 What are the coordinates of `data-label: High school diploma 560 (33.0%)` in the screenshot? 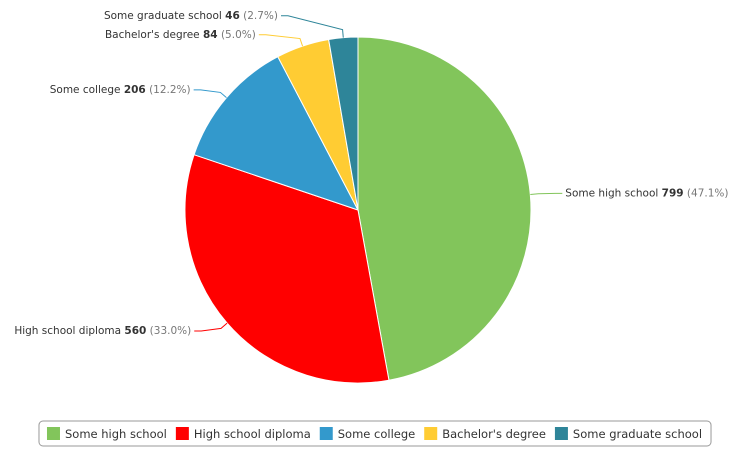 It's located at (102, 331).